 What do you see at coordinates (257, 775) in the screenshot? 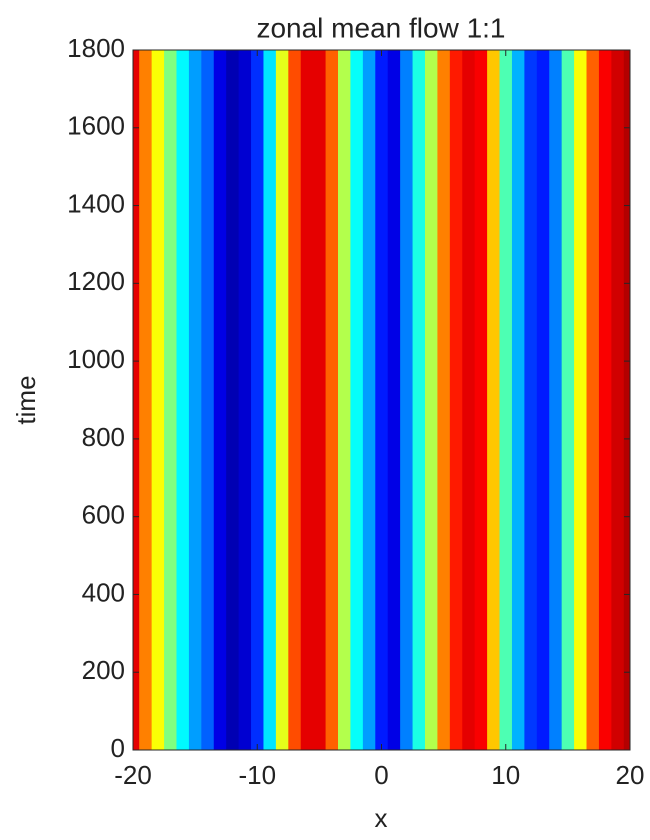
I see `x-tick-label: -10` at bounding box center [257, 775].